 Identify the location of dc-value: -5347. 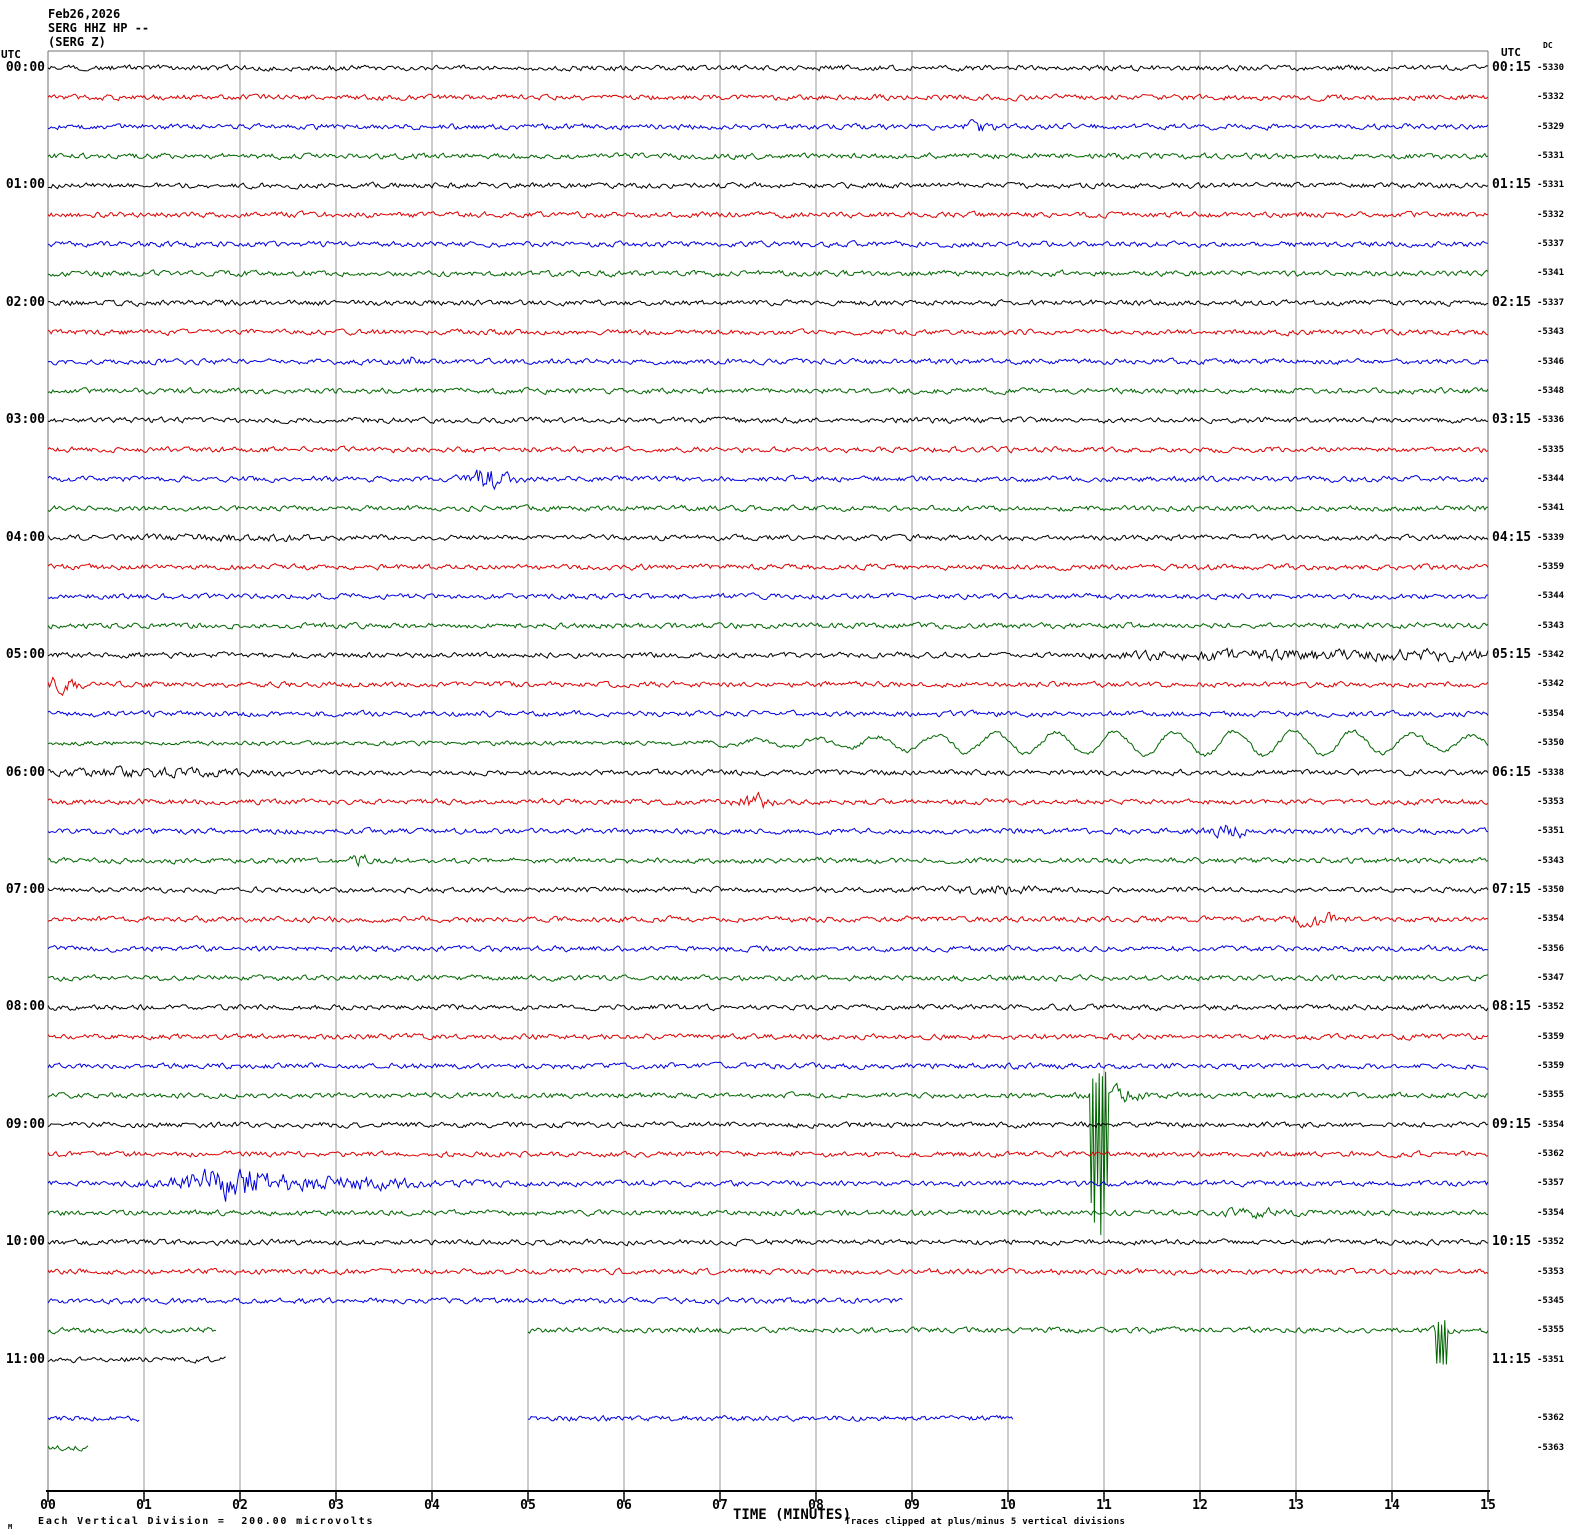
(1551, 978).